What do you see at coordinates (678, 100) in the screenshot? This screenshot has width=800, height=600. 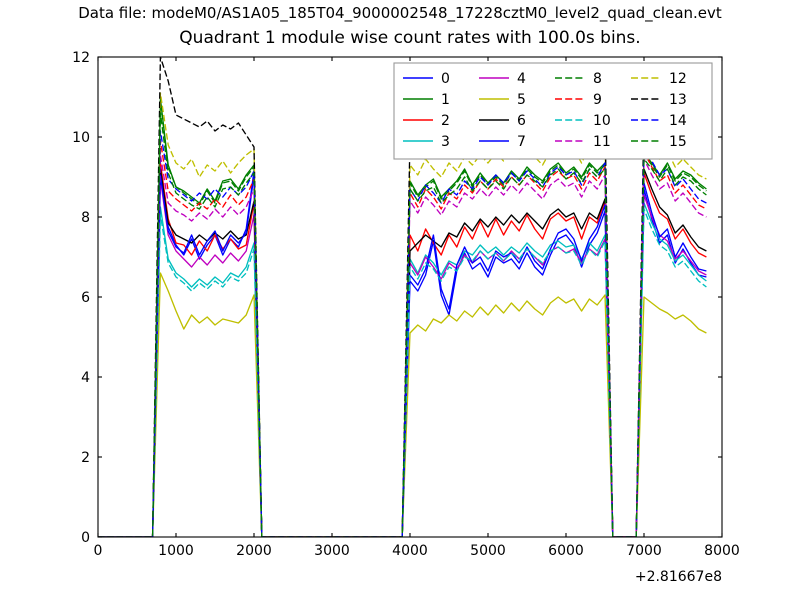 I see `legend-label-13: 13` at bounding box center [678, 100].